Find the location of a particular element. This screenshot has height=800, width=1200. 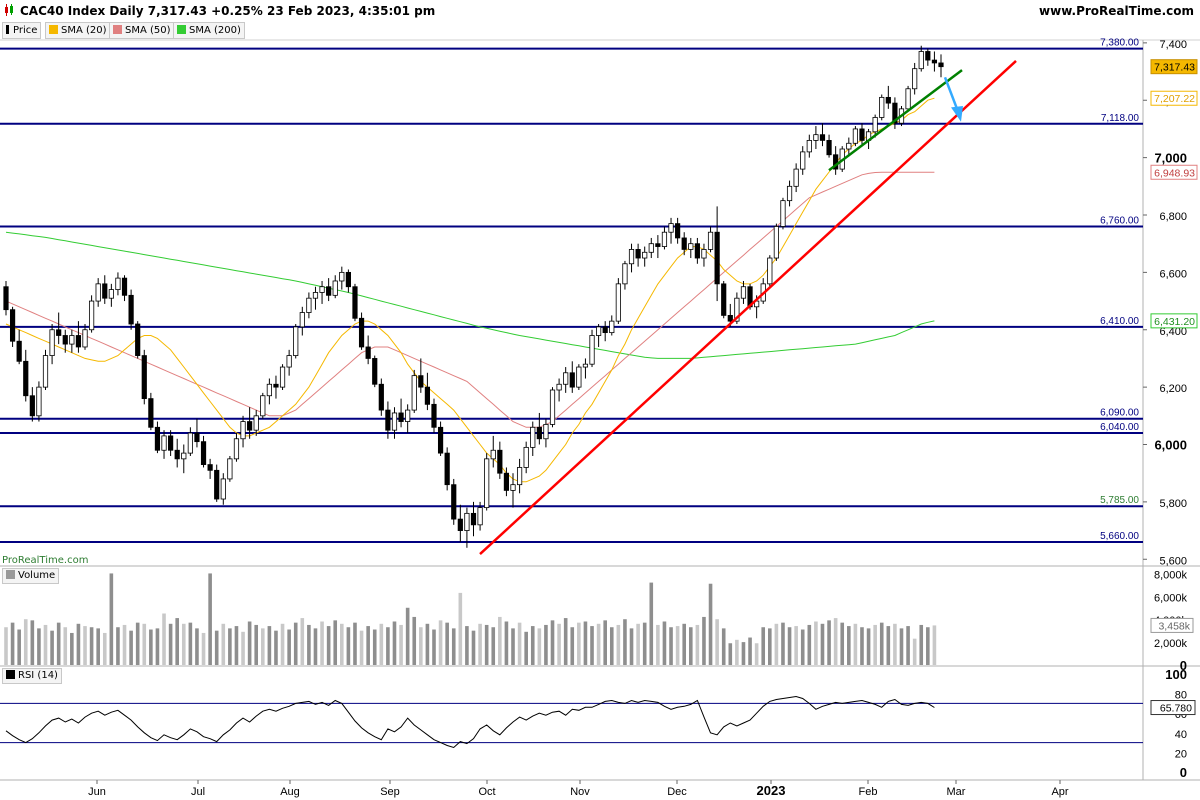

xaxis-label: Aug is located at coordinates (290, 792).